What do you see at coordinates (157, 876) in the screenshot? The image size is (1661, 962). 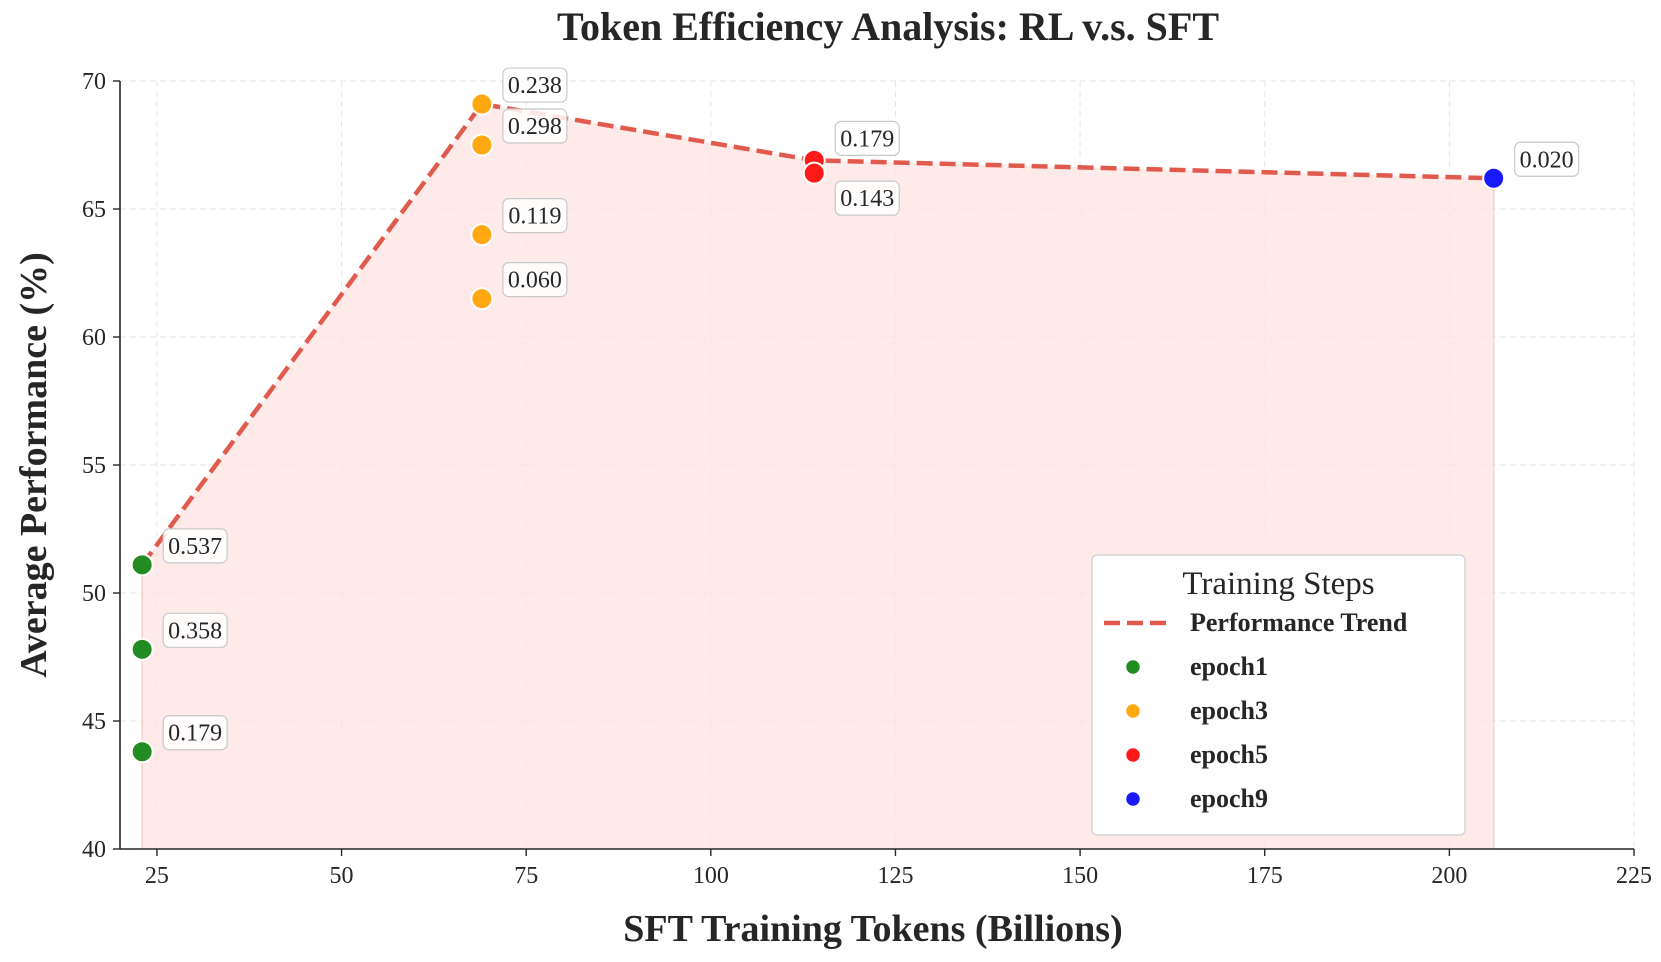 I see `x-tick-label-25: 25` at bounding box center [157, 876].